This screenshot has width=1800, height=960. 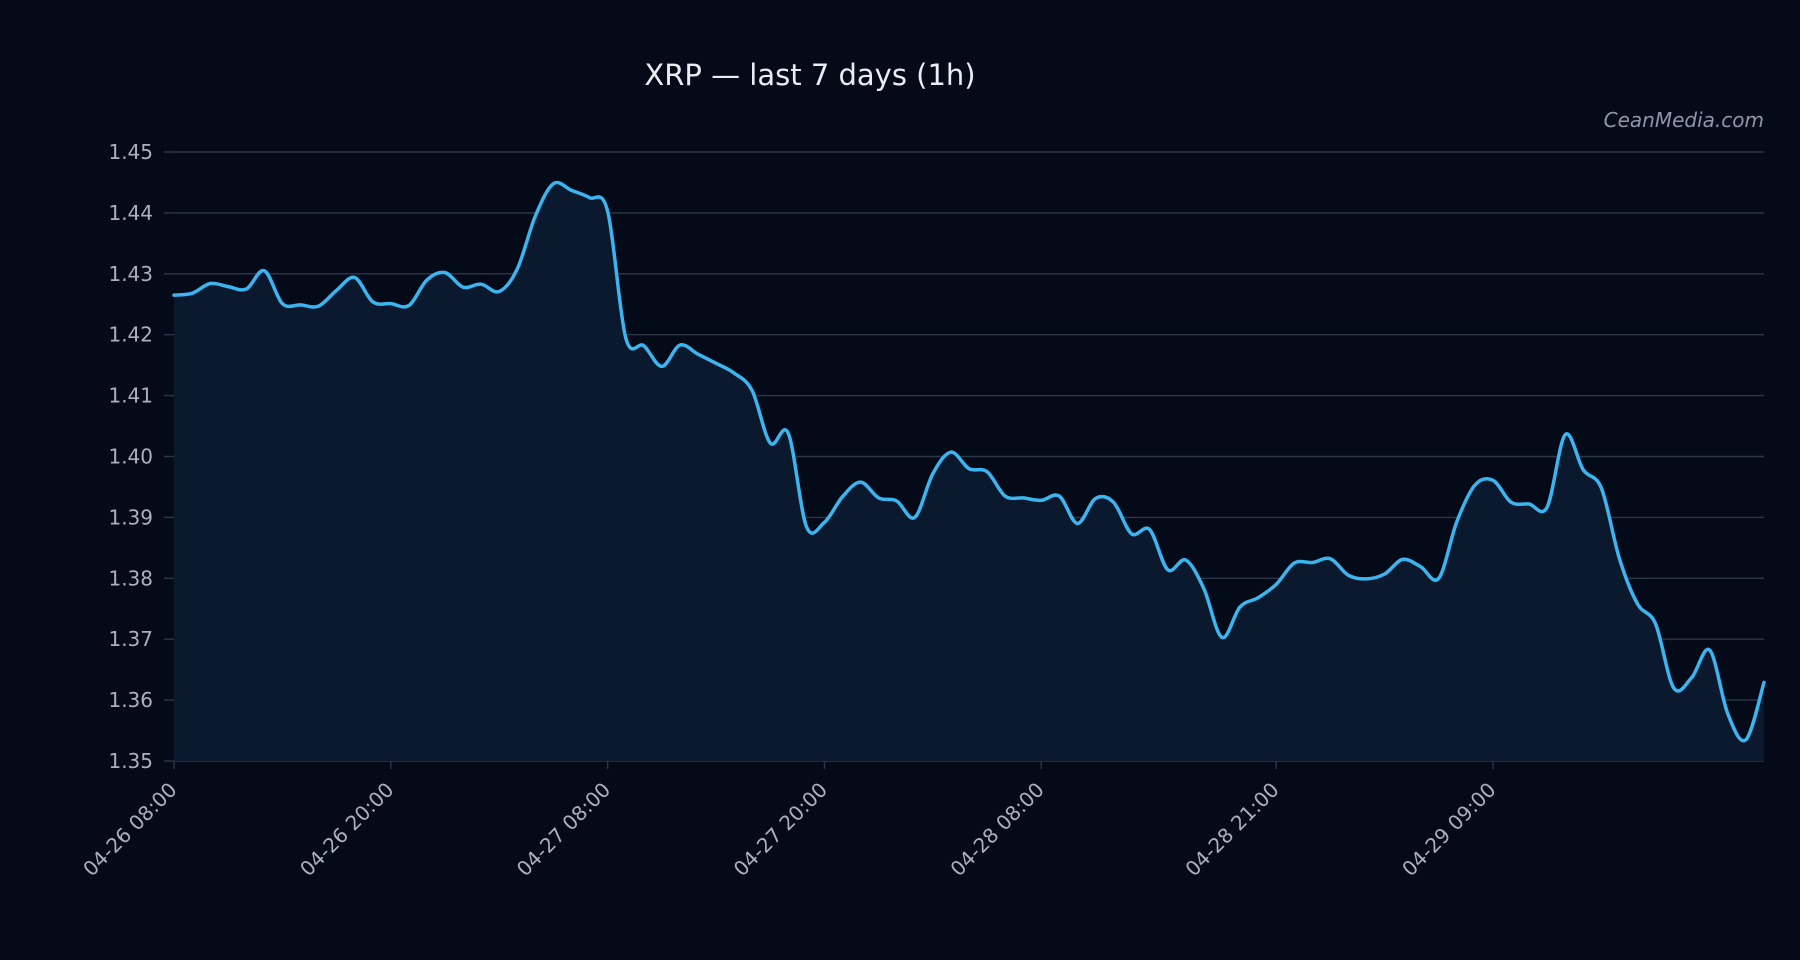 What do you see at coordinates (130, 761) in the screenshot?
I see `y-tick-label: 1.35` at bounding box center [130, 761].